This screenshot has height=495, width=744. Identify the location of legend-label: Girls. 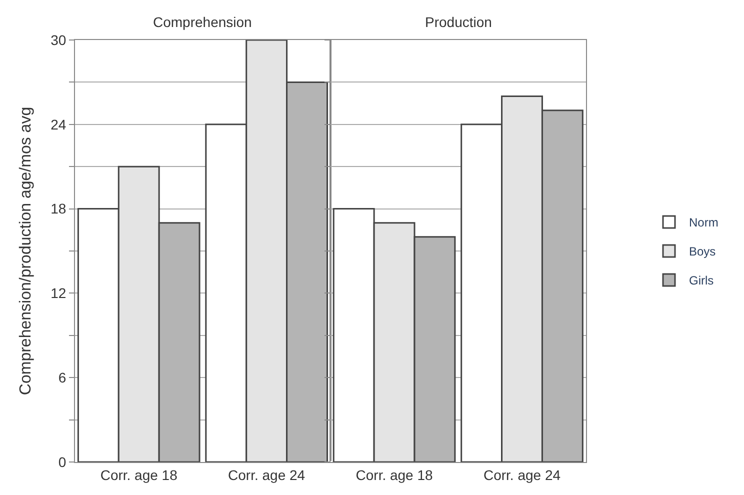
(701, 281).